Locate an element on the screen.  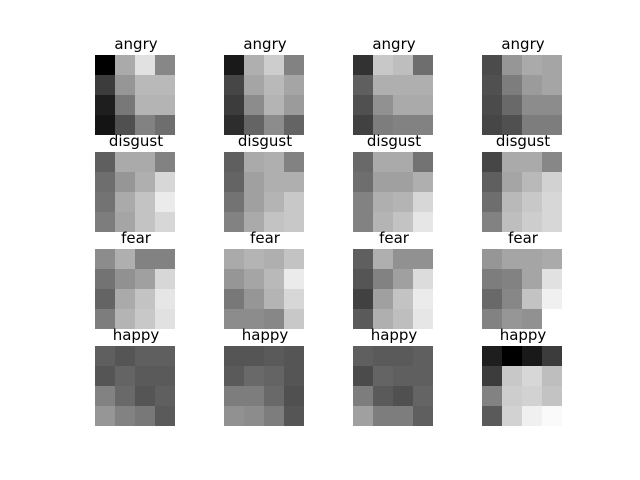
panel-title: happy is located at coordinates (136, 335).